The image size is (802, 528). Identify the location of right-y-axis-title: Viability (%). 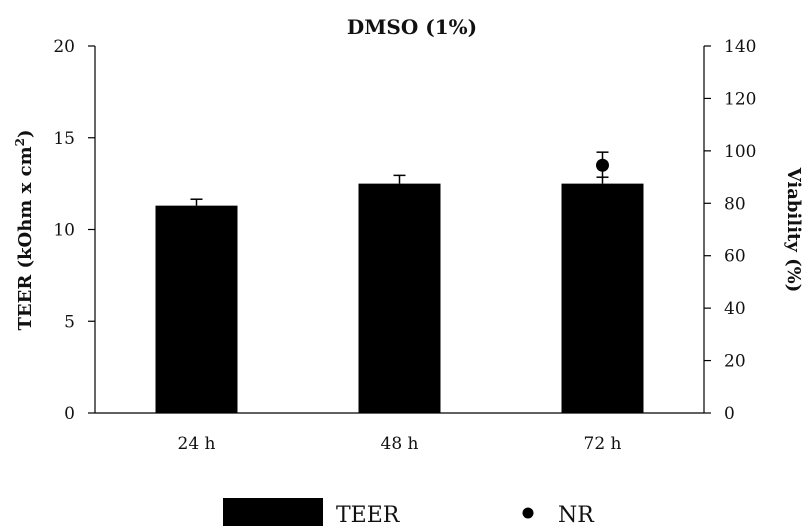
(792, 229).